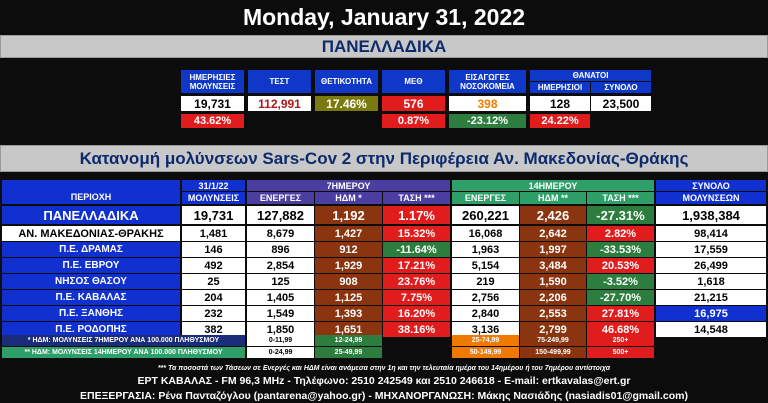 This screenshot has height=403, width=768. Describe the element at coordinates (711, 281) in the screenshot. I see `cell-tot: 1,618` at that location.